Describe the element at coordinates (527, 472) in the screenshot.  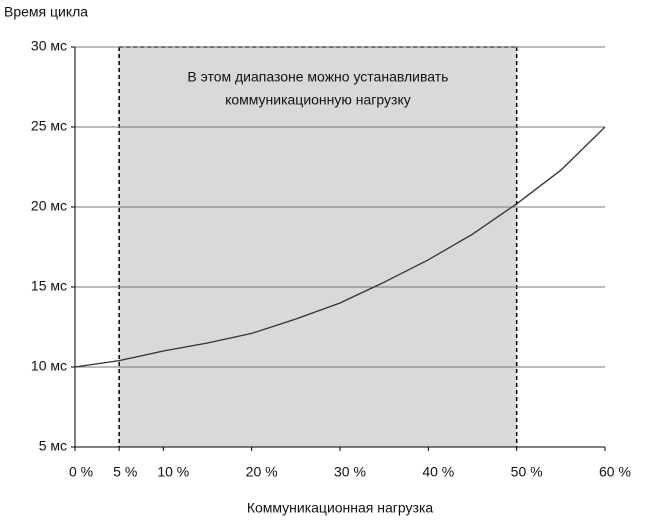
I see `x-tick-label: 50 %` at that location.